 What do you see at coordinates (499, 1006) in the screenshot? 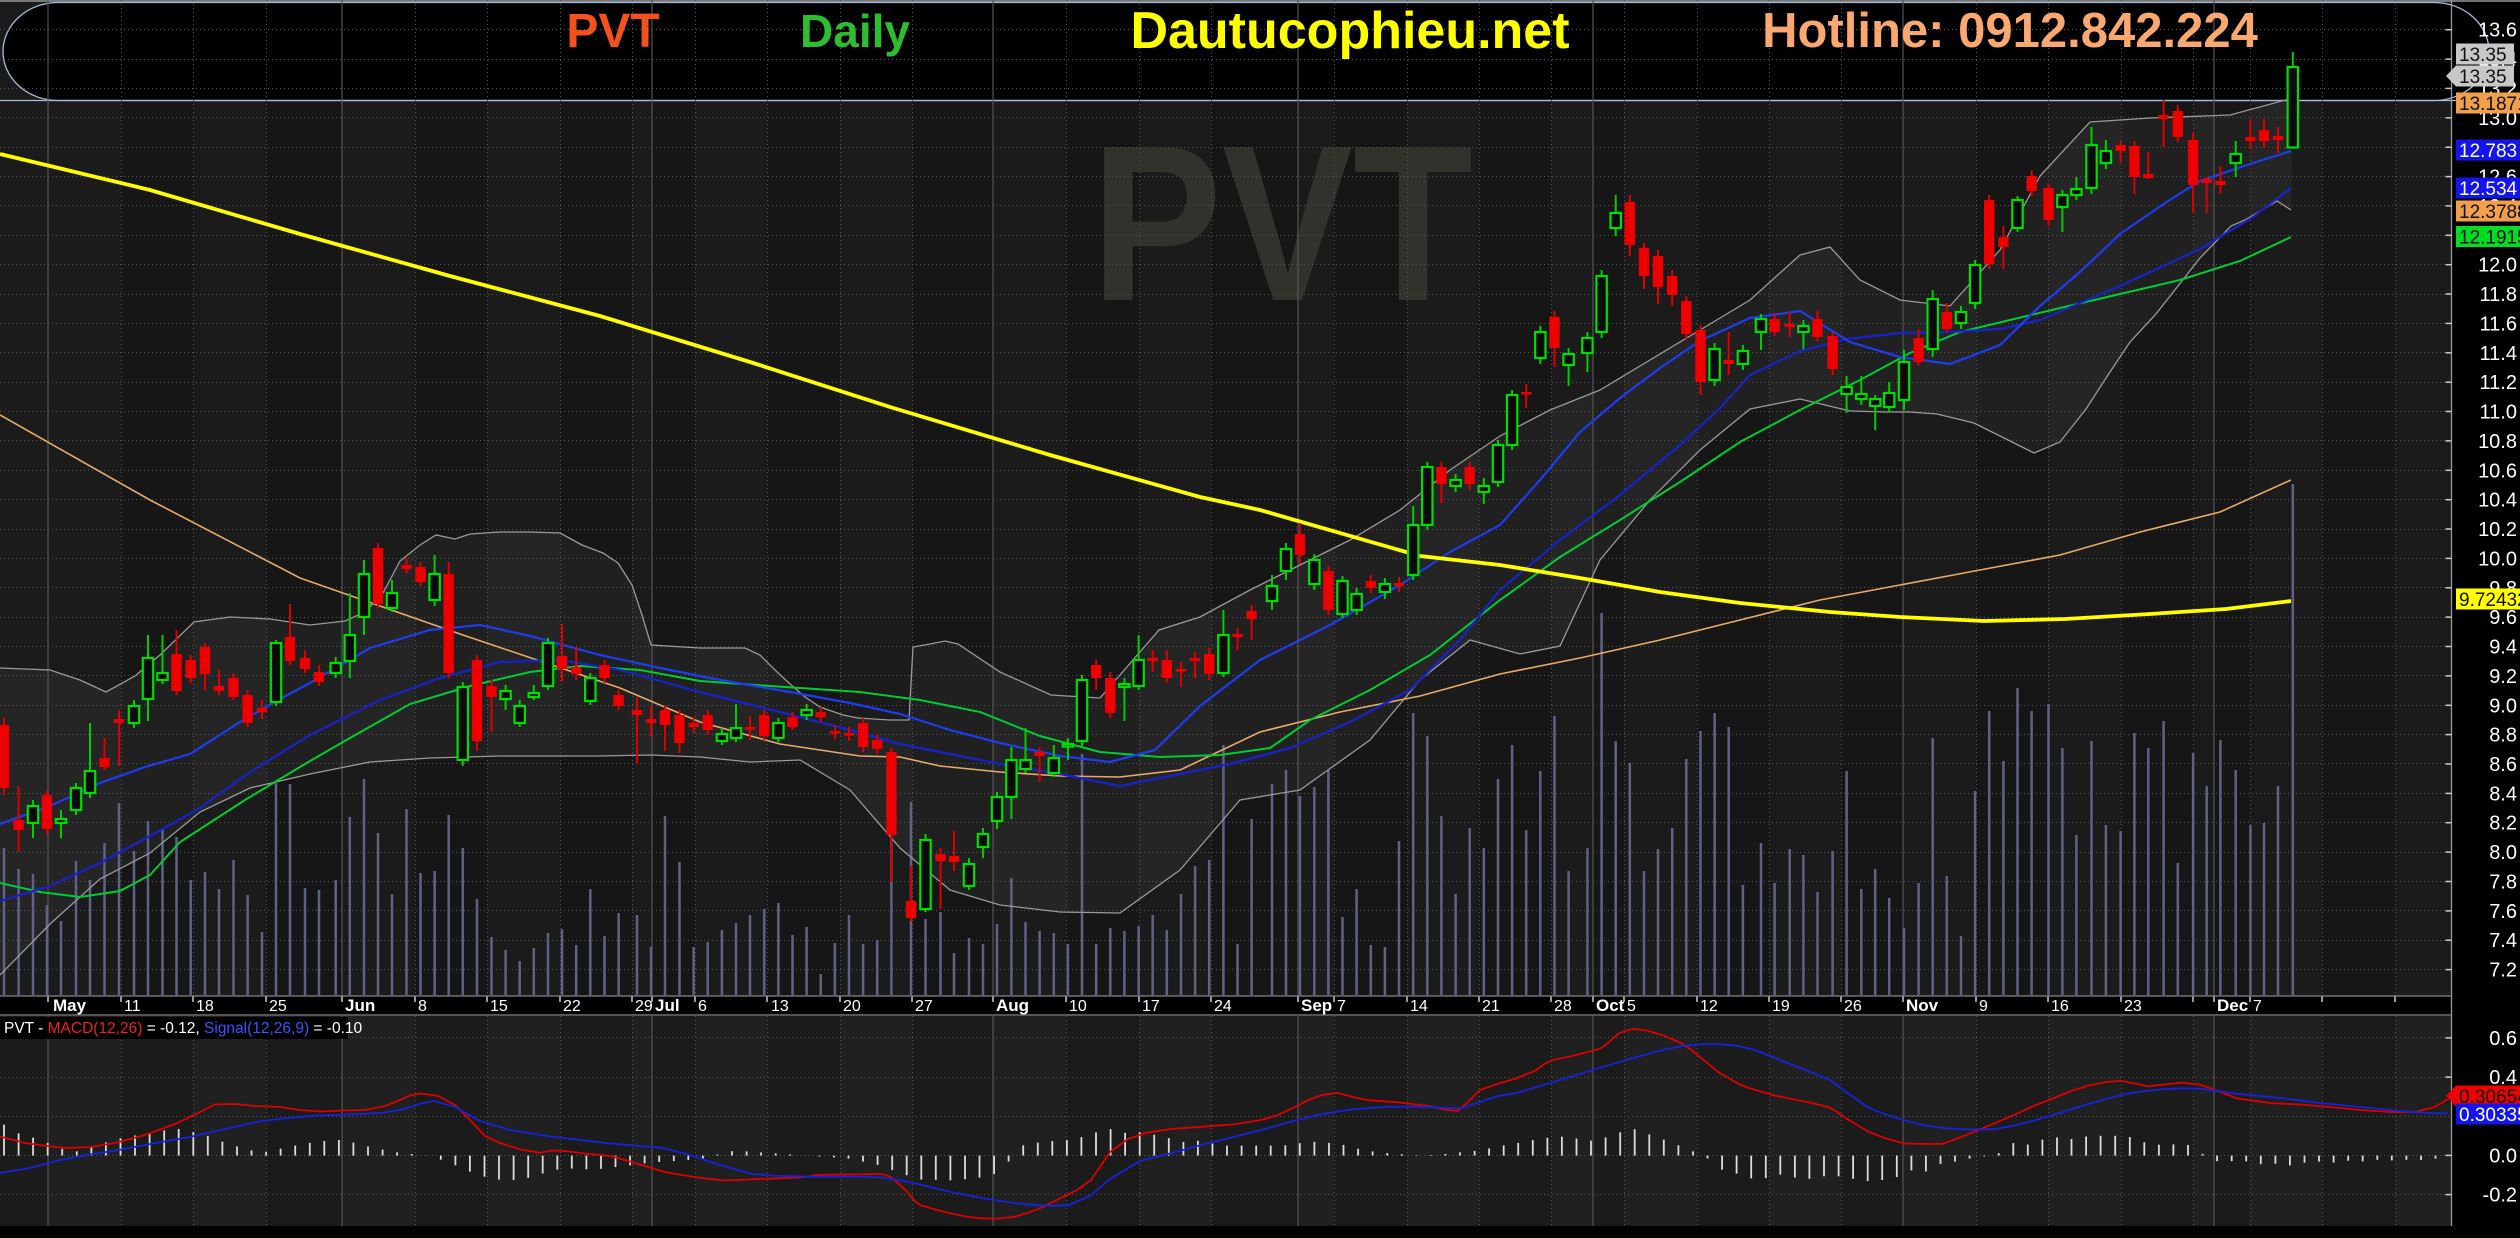
I see `svg-text: 15` at bounding box center [499, 1006].